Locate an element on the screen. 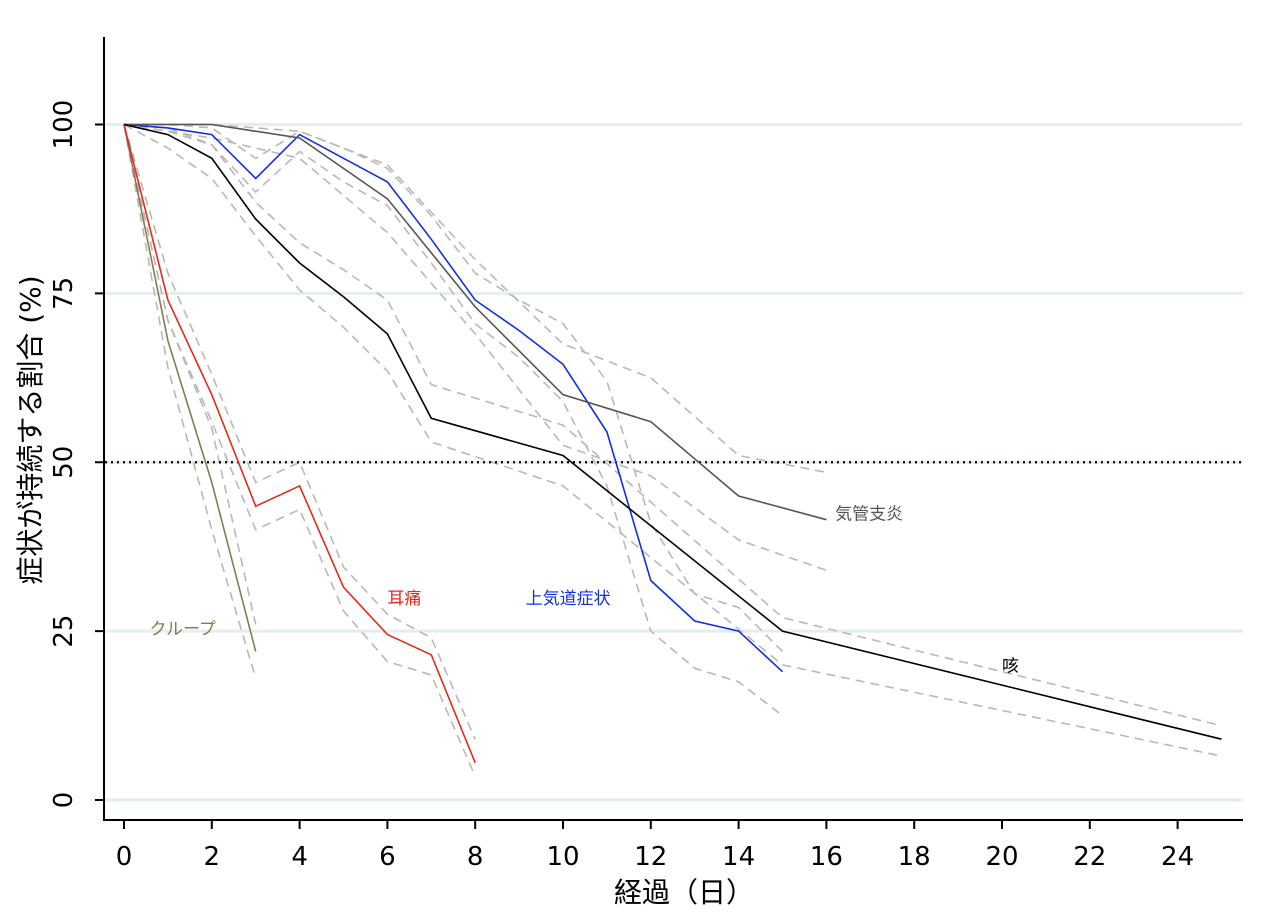 This screenshot has height=916, width=1280. series-label-0: クループ is located at coordinates (182, 630).